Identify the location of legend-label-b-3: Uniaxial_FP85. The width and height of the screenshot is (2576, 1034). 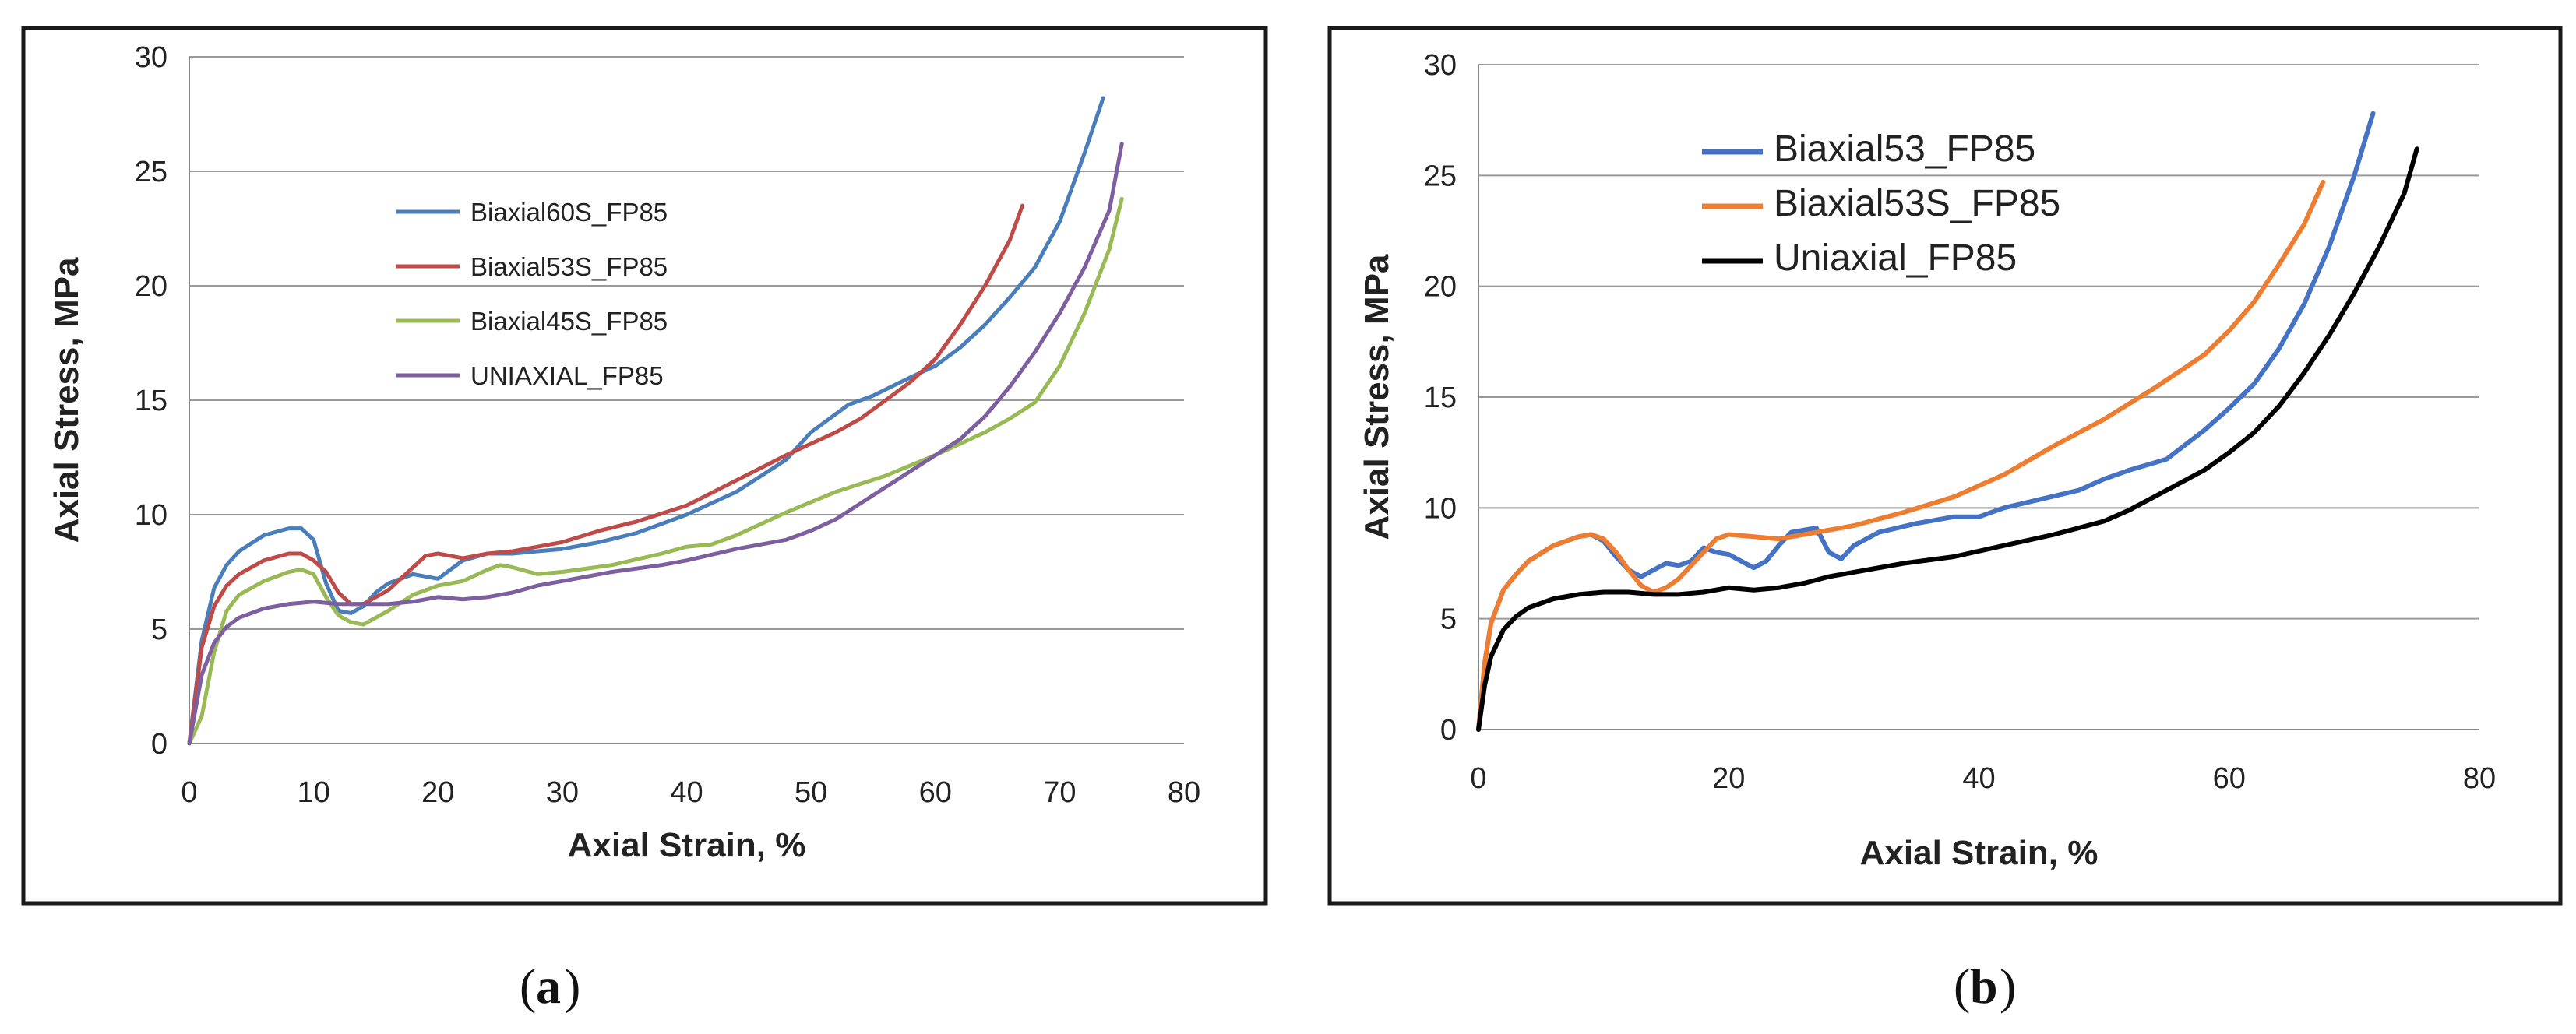
(1895, 258).